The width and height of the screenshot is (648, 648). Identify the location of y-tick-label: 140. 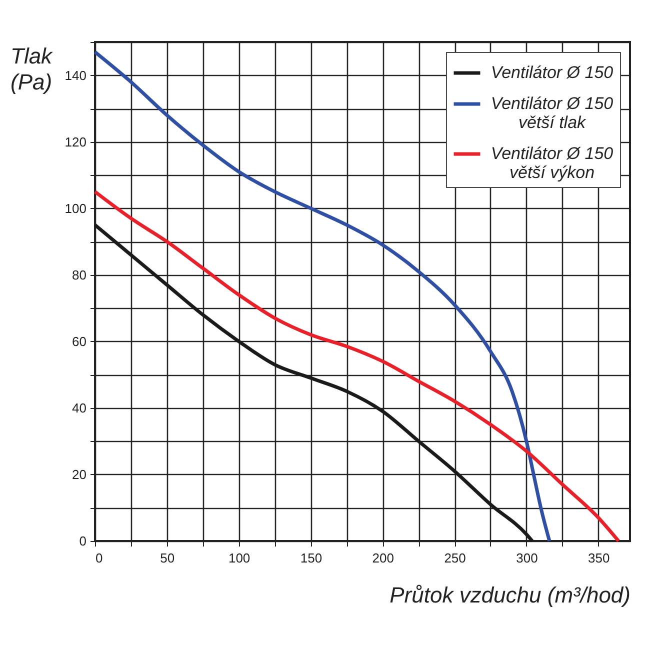
(75, 75).